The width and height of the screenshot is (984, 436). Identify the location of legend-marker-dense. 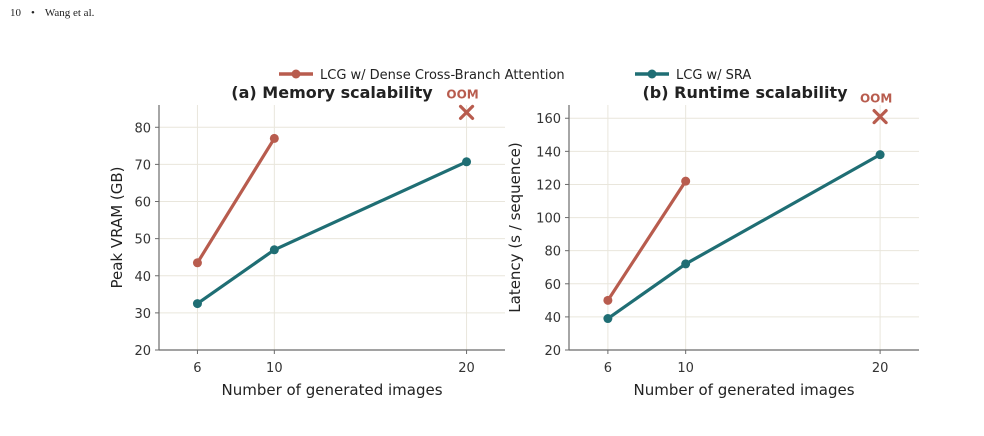
(296, 74).